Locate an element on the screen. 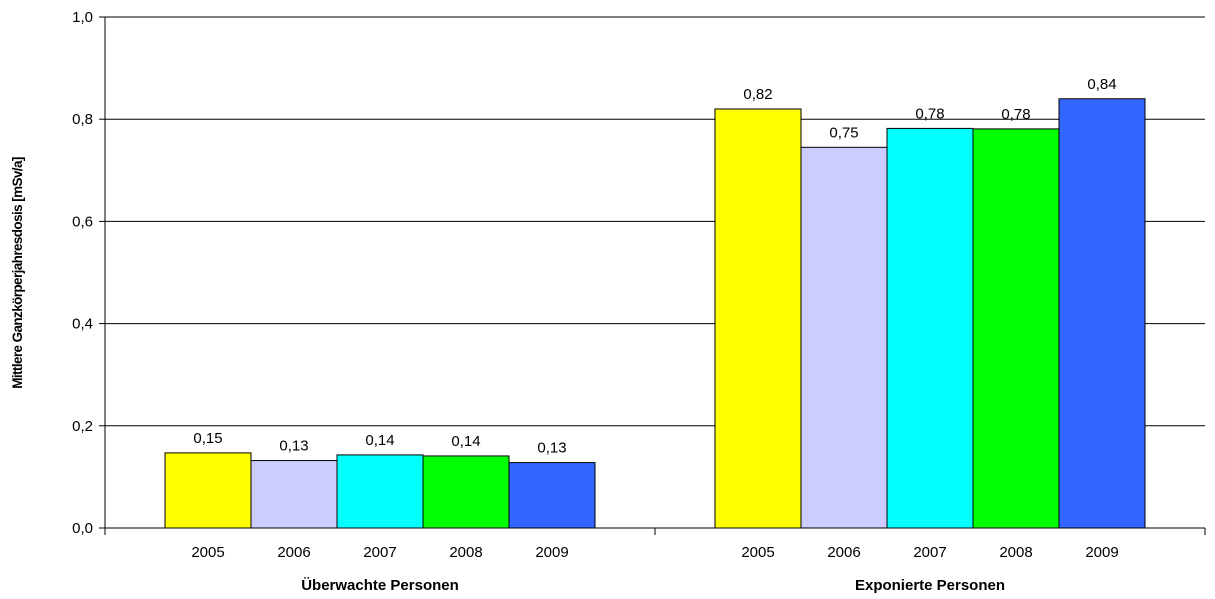 The height and width of the screenshot is (599, 1215). bar-2-2008 is located at coordinates (1016, 328).